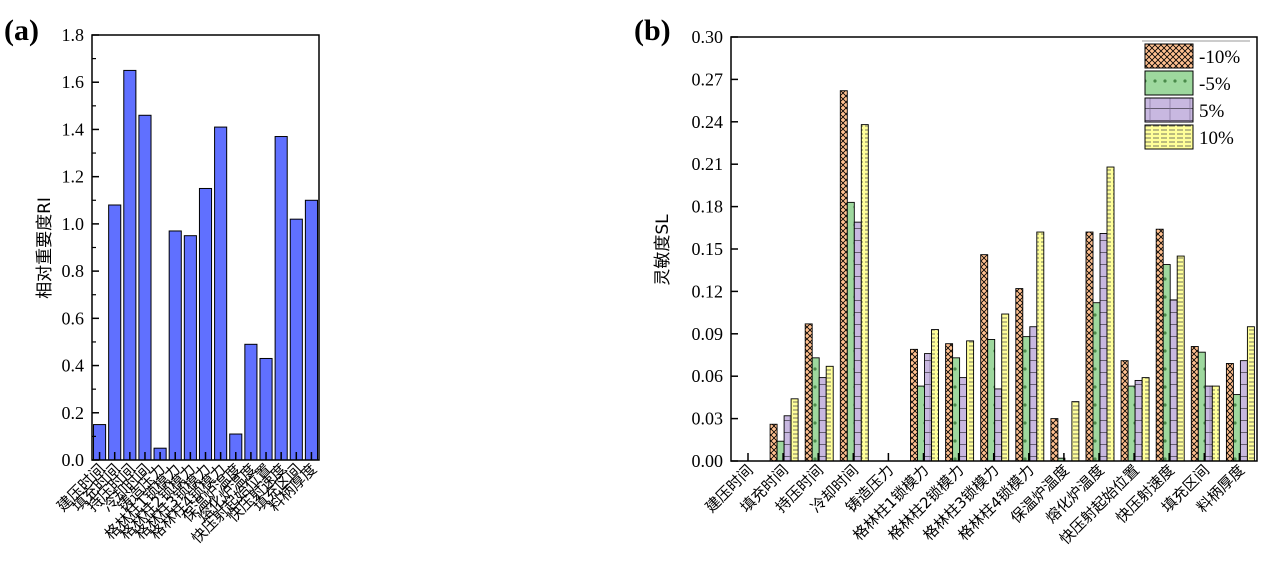 Image resolution: width=1280 pixels, height=580 pixels. Describe the element at coordinates (73, 318) in the screenshot. I see `y-tick-label-a-3: 0.6` at that location.